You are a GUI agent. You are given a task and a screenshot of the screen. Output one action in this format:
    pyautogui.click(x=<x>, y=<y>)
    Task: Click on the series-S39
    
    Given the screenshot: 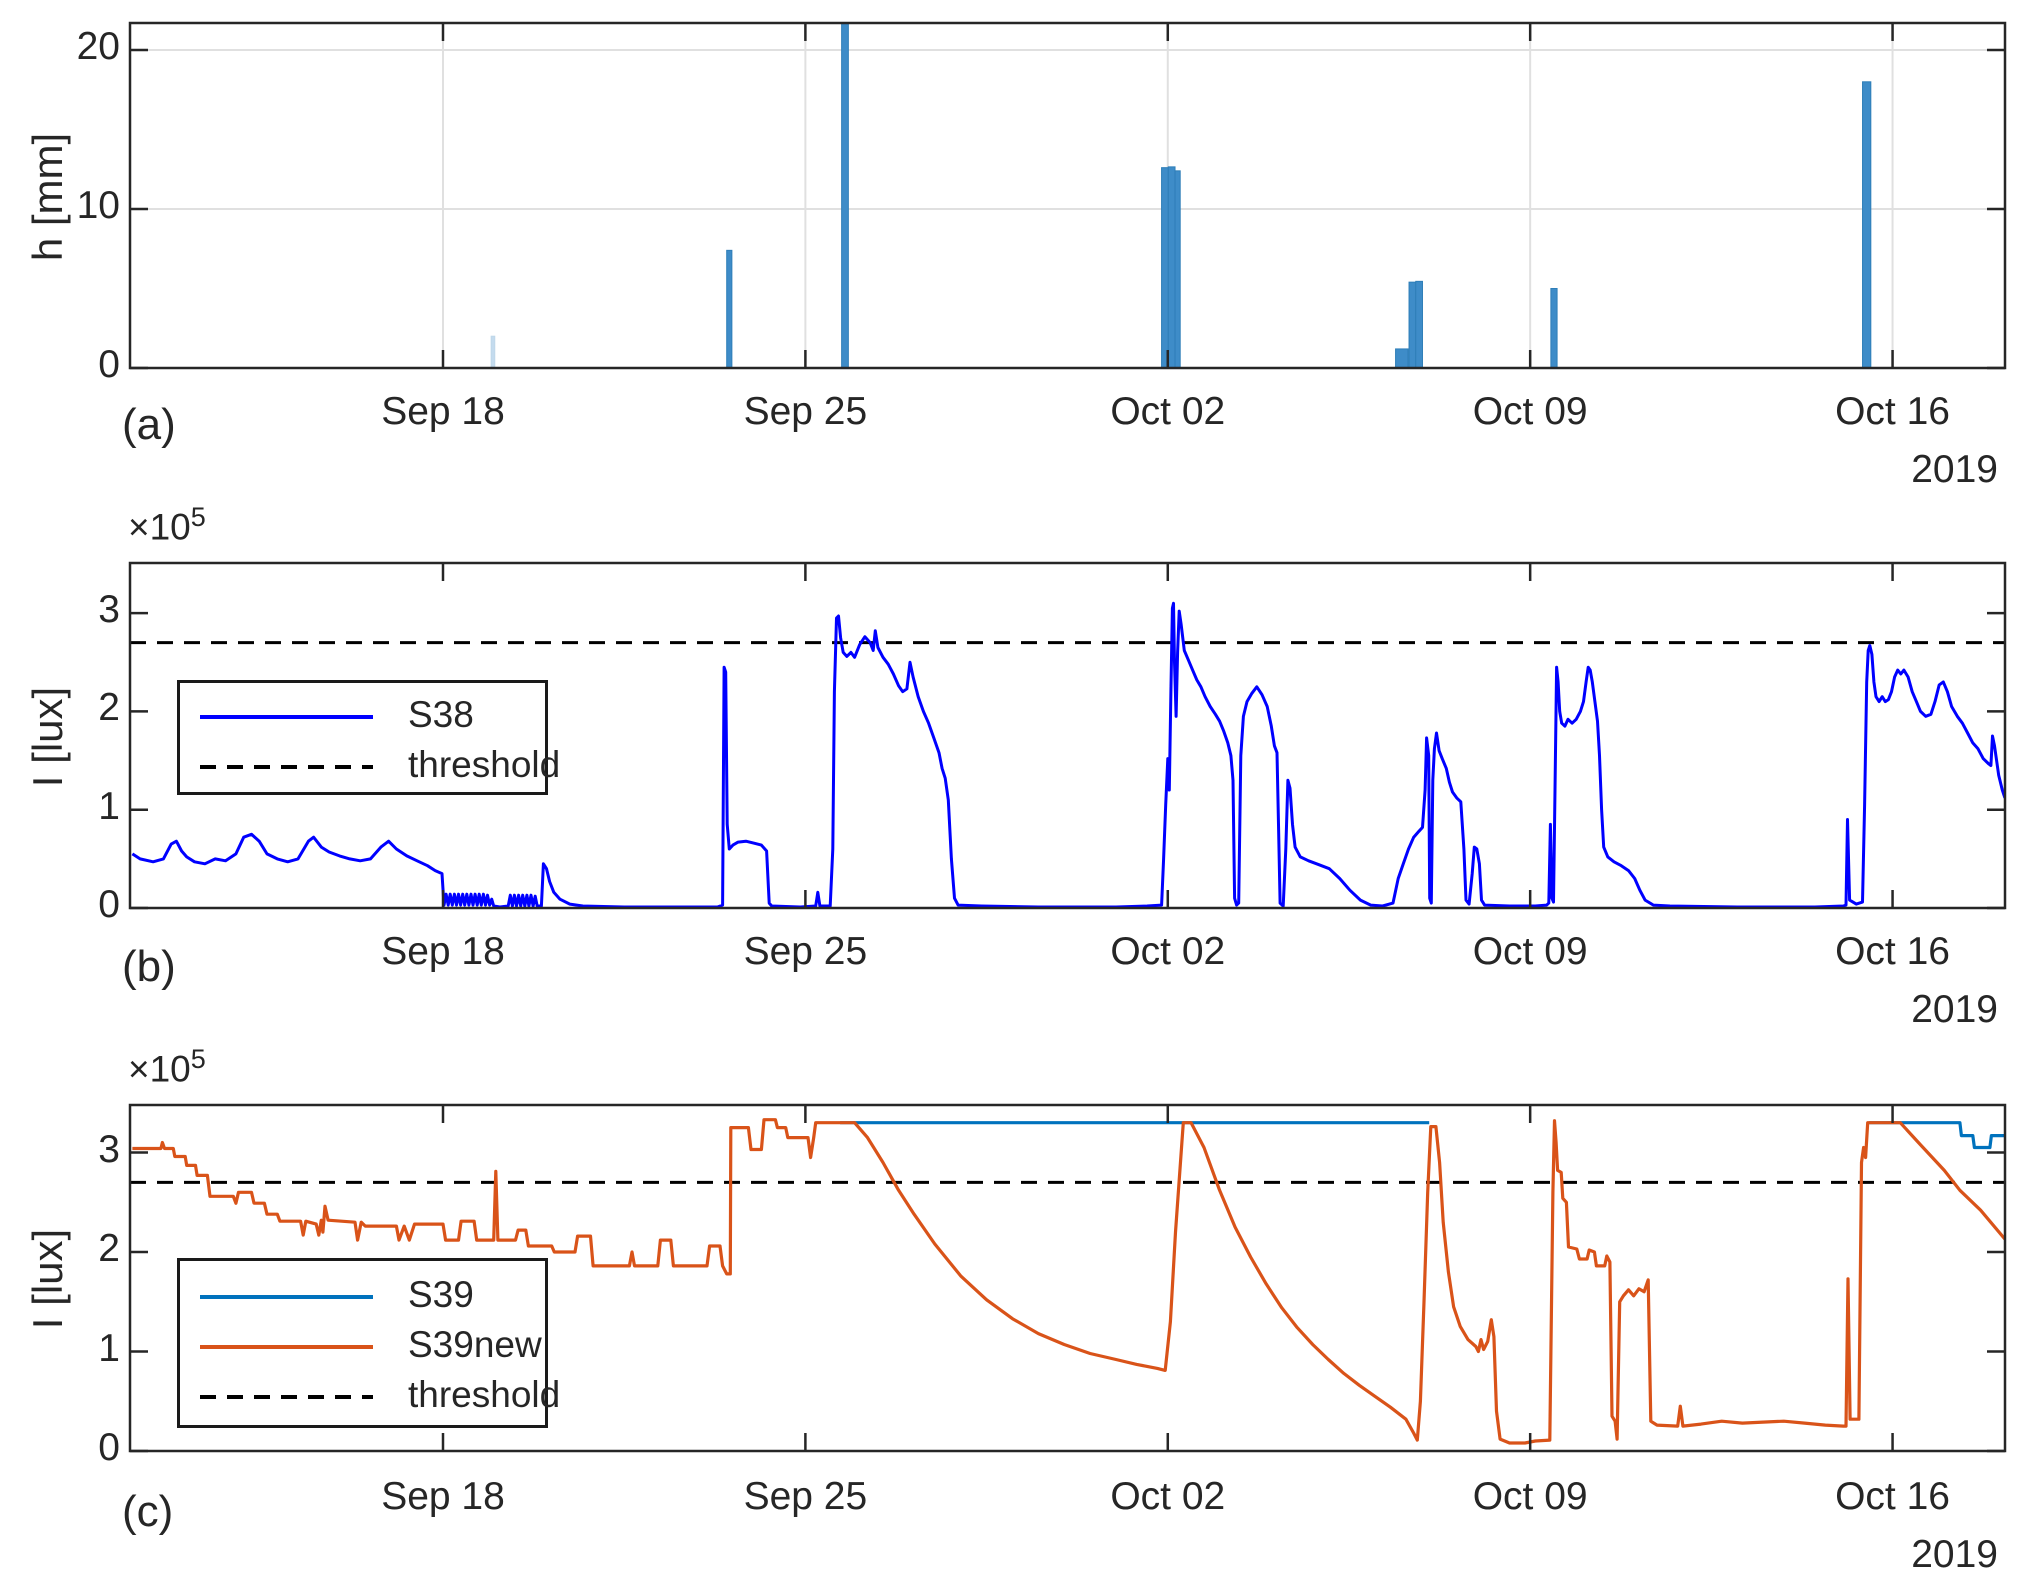 What is the action you would take?
    pyautogui.click(x=1937, y=1135)
    